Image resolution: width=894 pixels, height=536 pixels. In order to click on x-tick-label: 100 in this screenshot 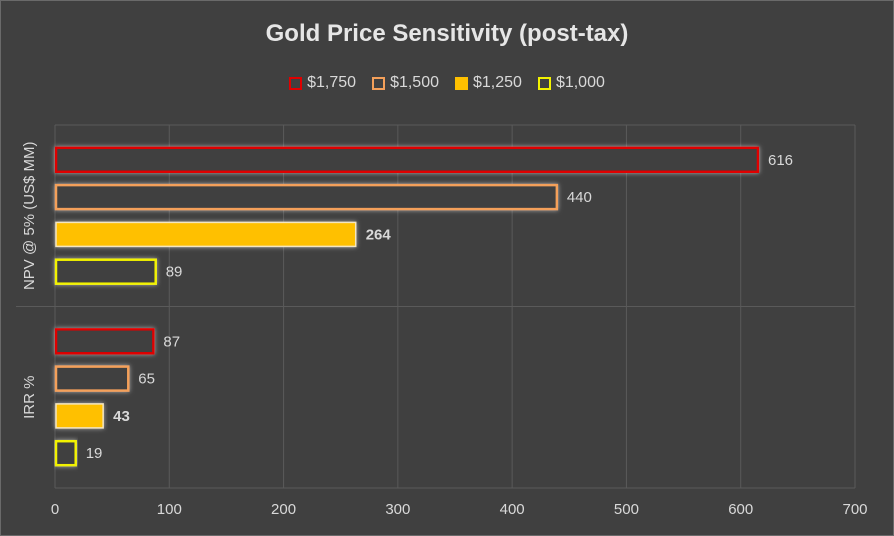, I will do `click(169, 509)`.